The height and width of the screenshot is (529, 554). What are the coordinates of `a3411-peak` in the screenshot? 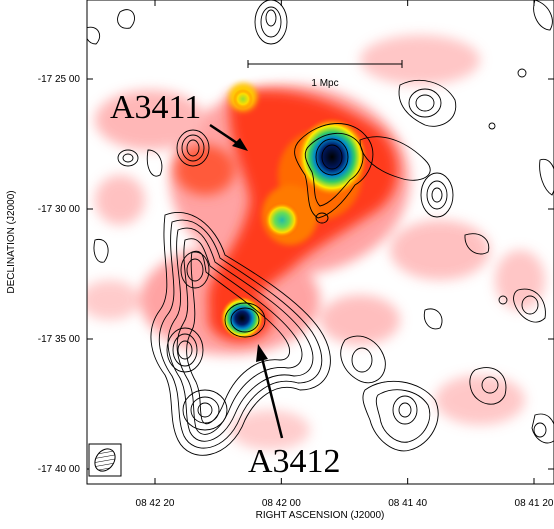 It's located at (332, 157).